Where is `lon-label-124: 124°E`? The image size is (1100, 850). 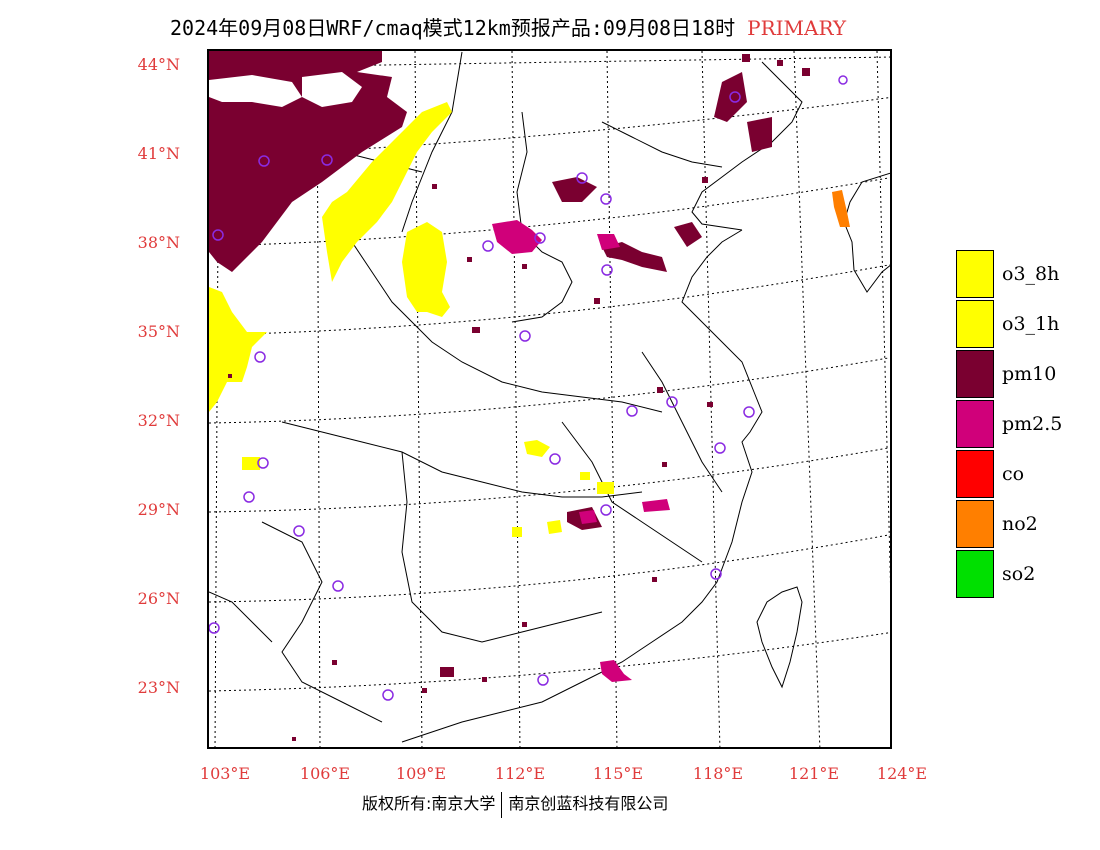
lon-label-124: 124°E is located at coordinates (902, 773).